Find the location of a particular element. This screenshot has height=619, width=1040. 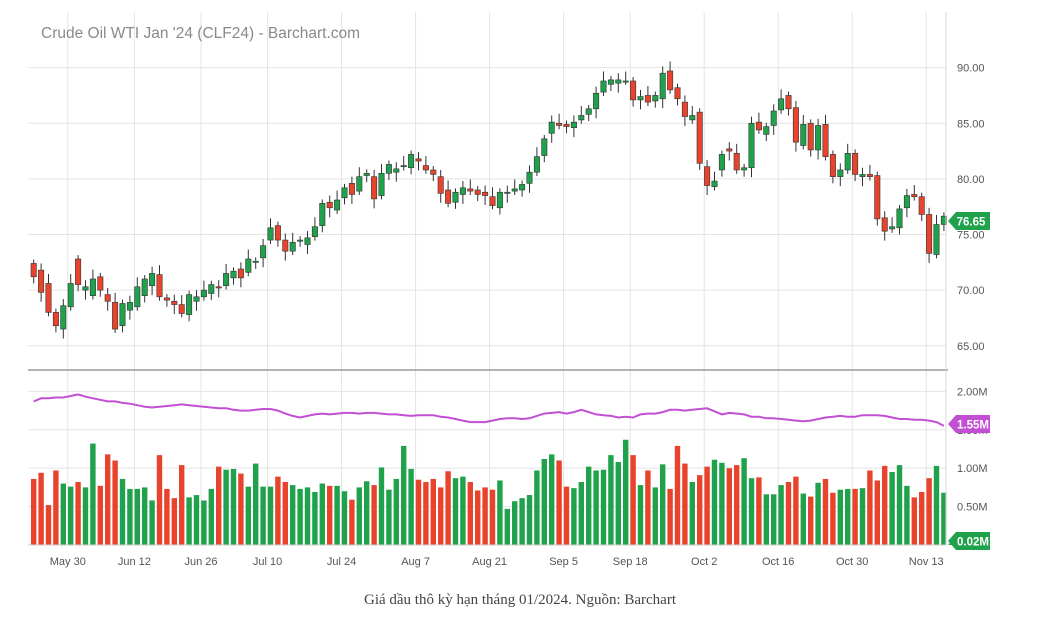

last-price-label: 76.65 is located at coordinates (971, 223).